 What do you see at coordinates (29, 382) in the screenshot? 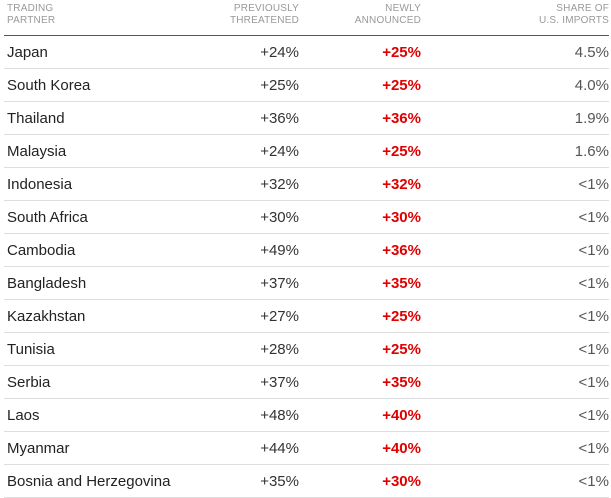
I see `cell-trading-partner: Serbia` at bounding box center [29, 382].